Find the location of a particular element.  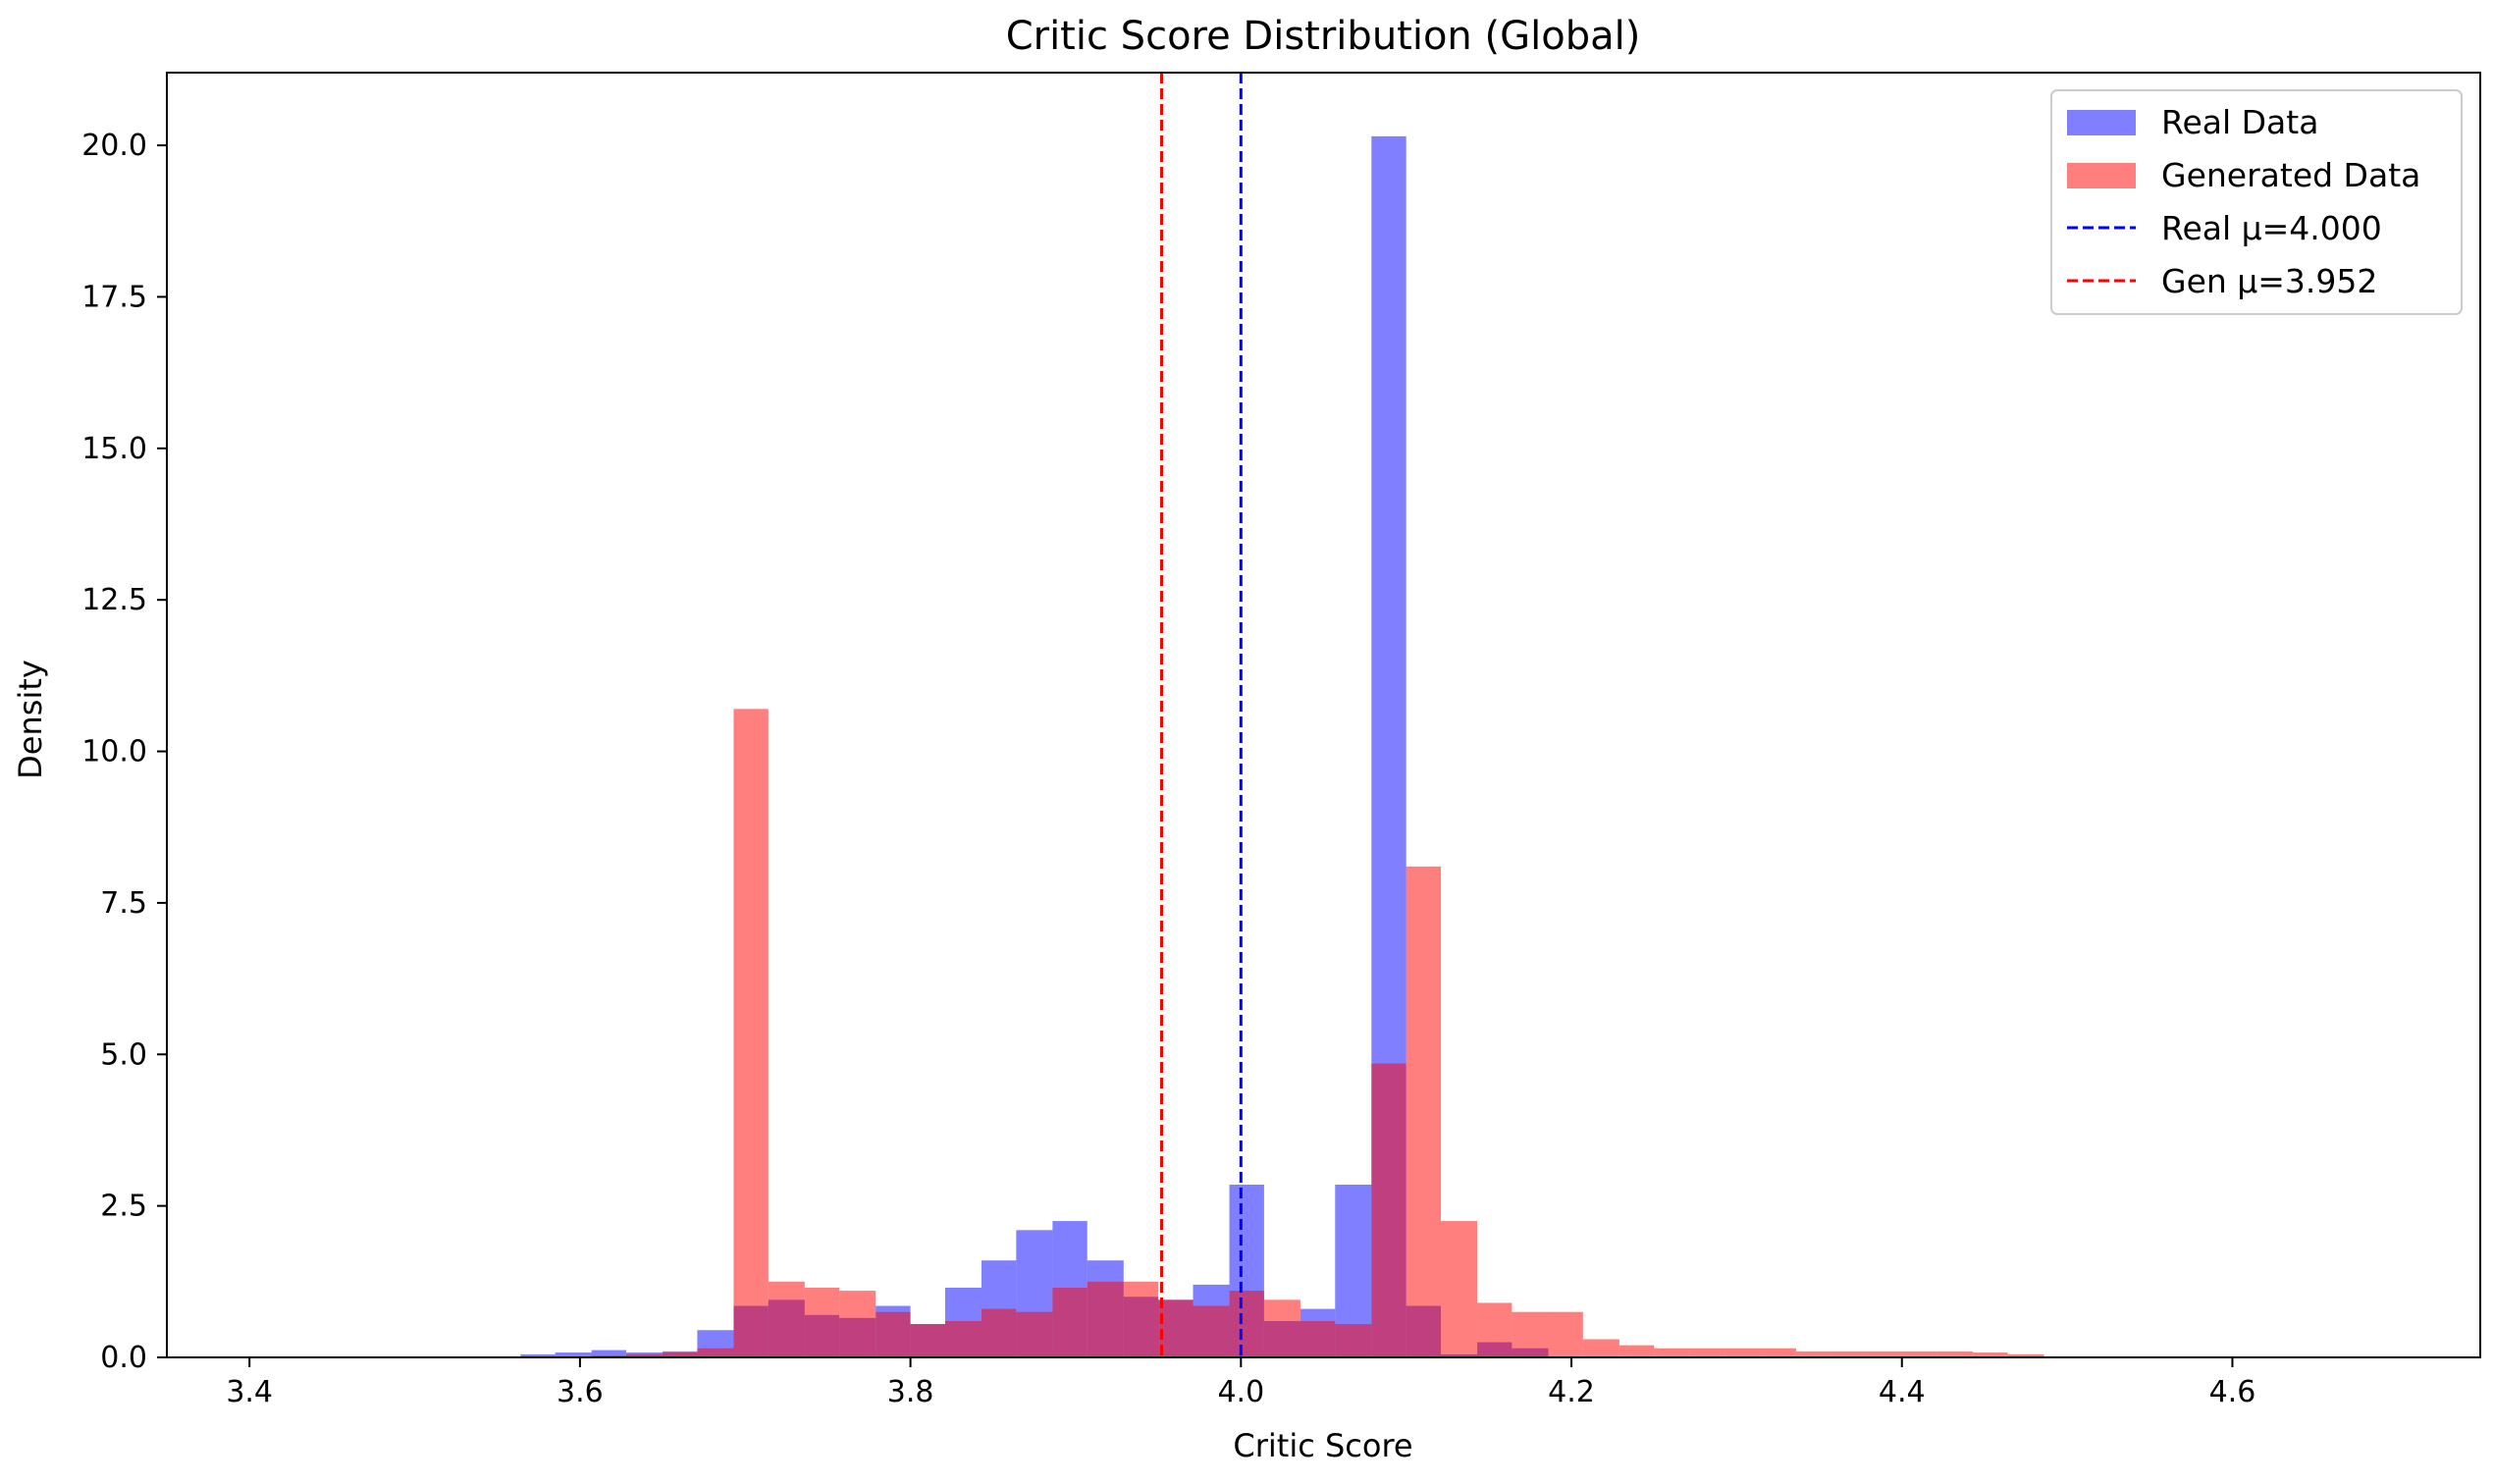

x-axis-label: Critic Score is located at coordinates (1322, 1445).